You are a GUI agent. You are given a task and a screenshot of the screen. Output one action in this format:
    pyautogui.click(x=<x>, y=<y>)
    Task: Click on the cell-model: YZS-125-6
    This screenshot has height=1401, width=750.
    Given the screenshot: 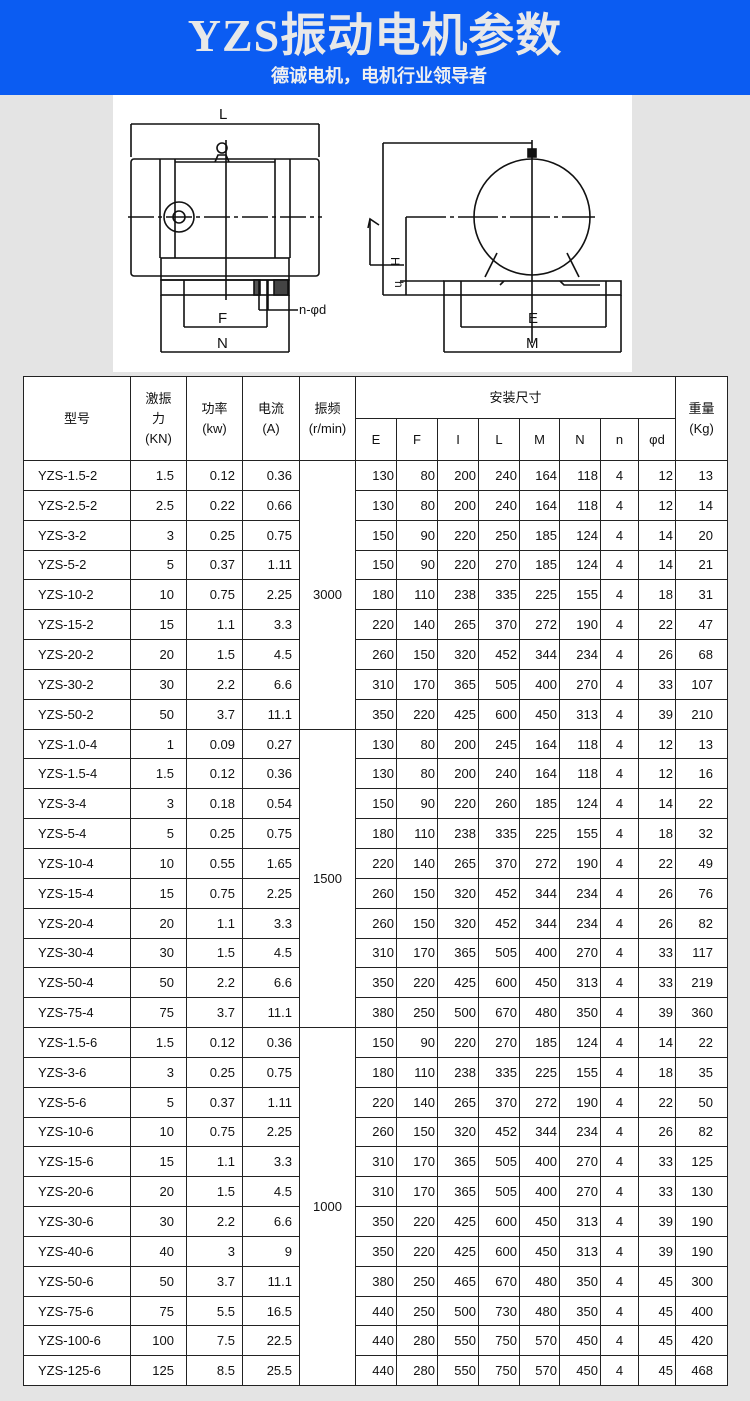 What is the action you would take?
    pyautogui.click(x=77, y=1371)
    